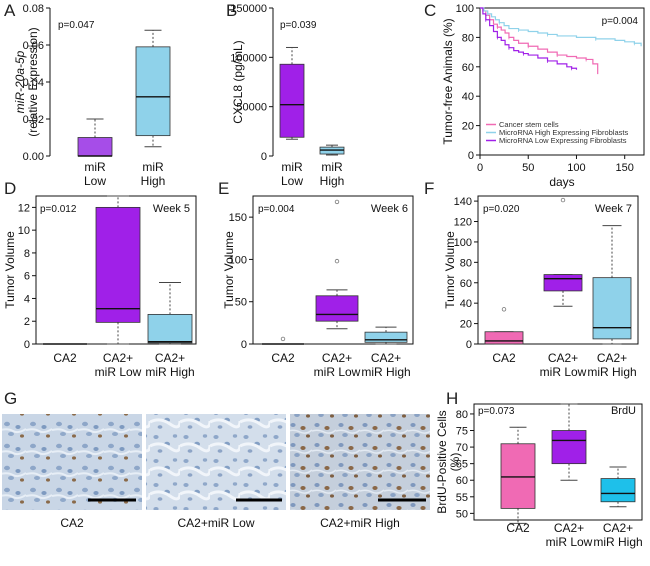 The width and height of the screenshot is (650, 566). Describe the element at coordinates (27, 254) in the screenshot. I see `y-tick-label: 8` at that location.